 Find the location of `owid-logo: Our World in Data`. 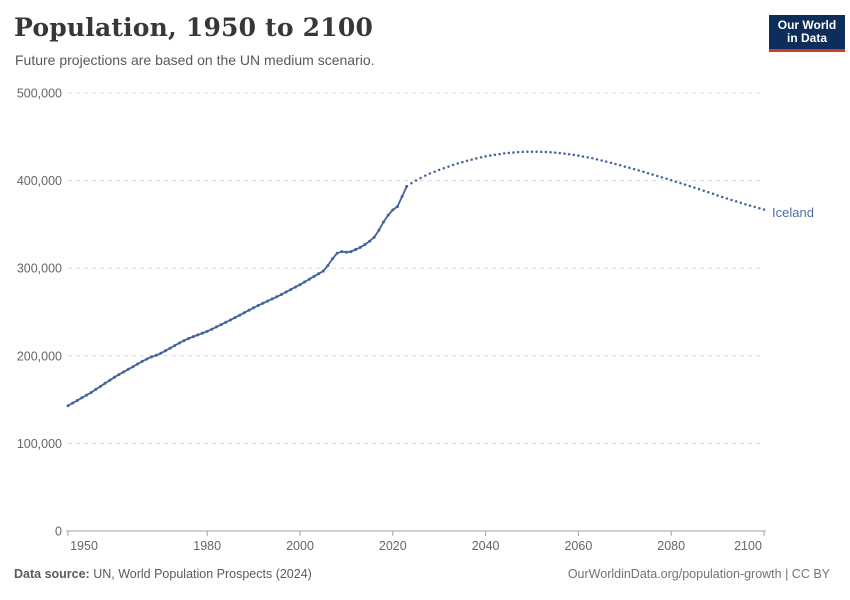

owid-logo: Our World in Data is located at coordinates (807, 33).